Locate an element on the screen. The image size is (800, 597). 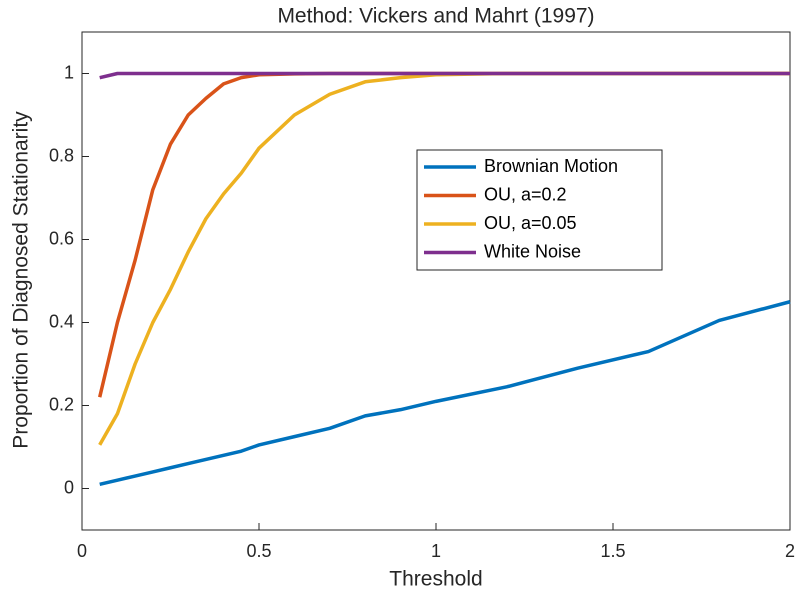
legend-label: White Noise is located at coordinates (532, 251).